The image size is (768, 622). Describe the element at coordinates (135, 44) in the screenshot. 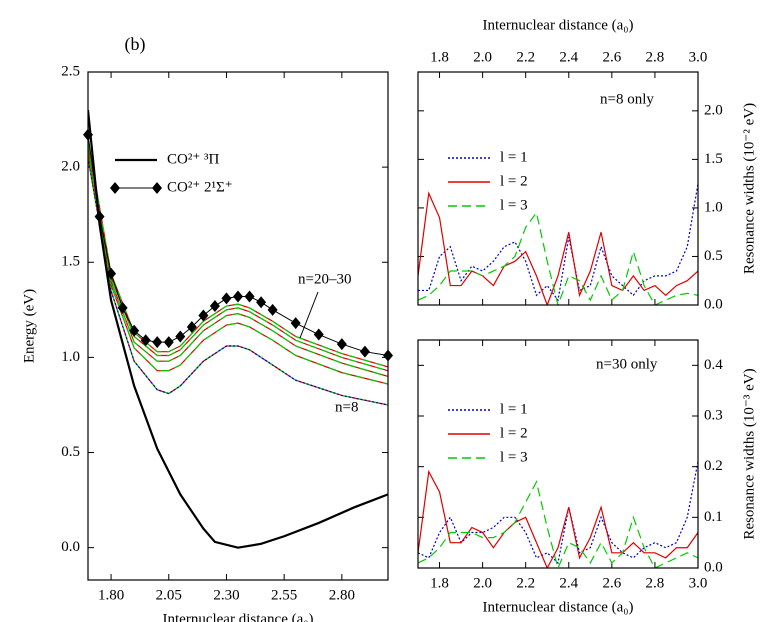

I see `annotation: (b)` at that location.